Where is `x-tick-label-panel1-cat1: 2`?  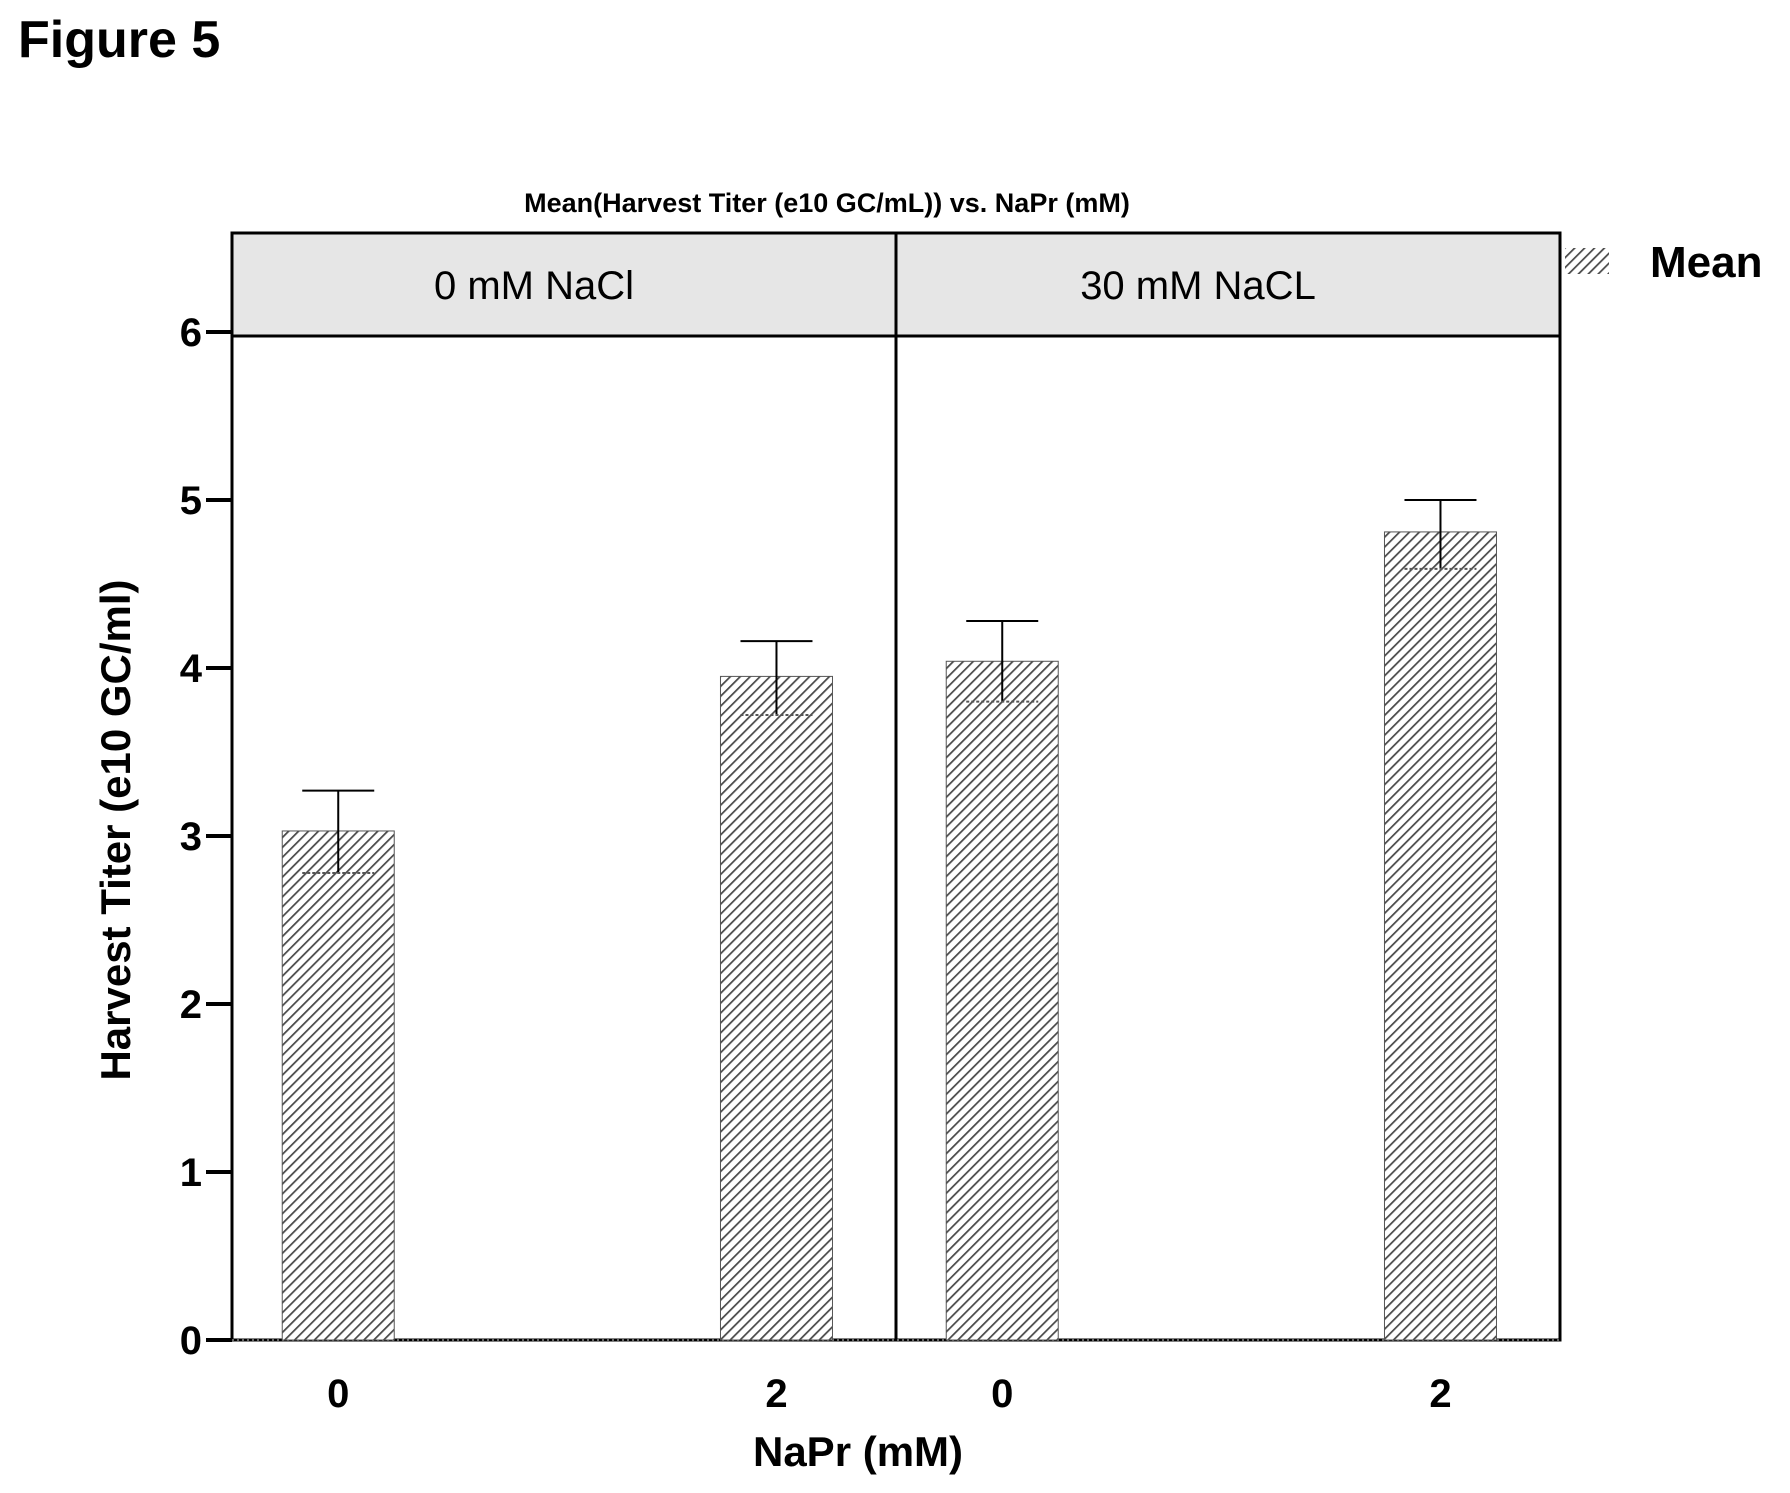
x-tick-label-panel1-cat1: 2 is located at coordinates (1440, 1394).